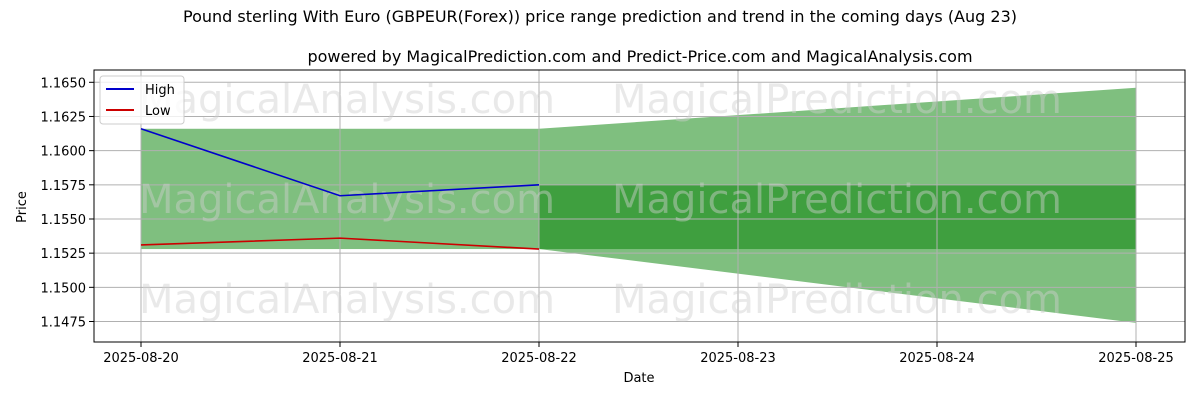 This screenshot has height=400, width=1200. What do you see at coordinates (638, 378) in the screenshot?
I see `x-axis-label: Date` at bounding box center [638, 378].